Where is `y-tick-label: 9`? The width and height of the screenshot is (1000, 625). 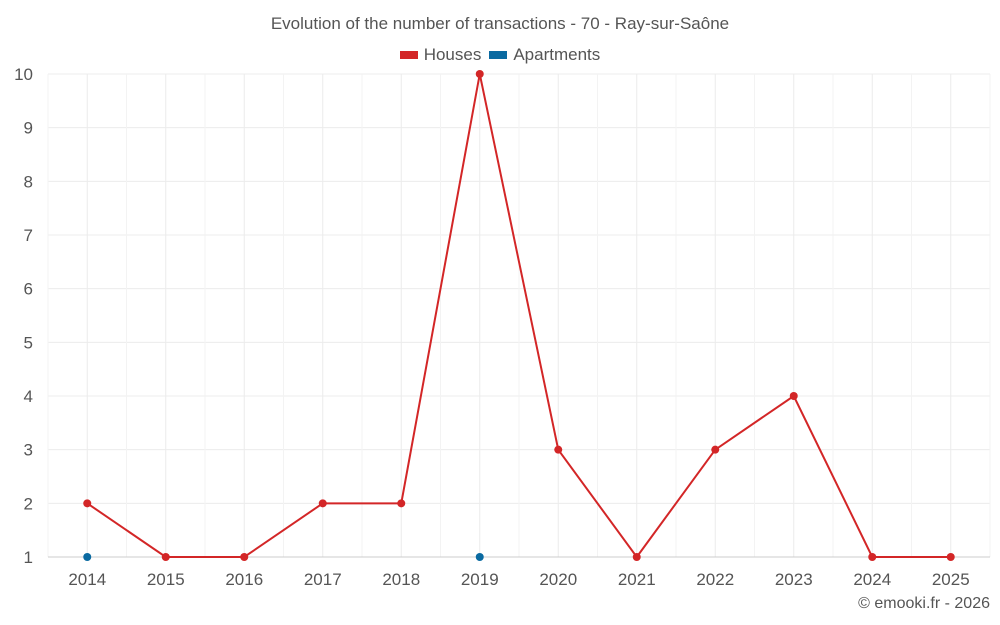
y-tick-label: 9 is located at coordinates (28, 128).